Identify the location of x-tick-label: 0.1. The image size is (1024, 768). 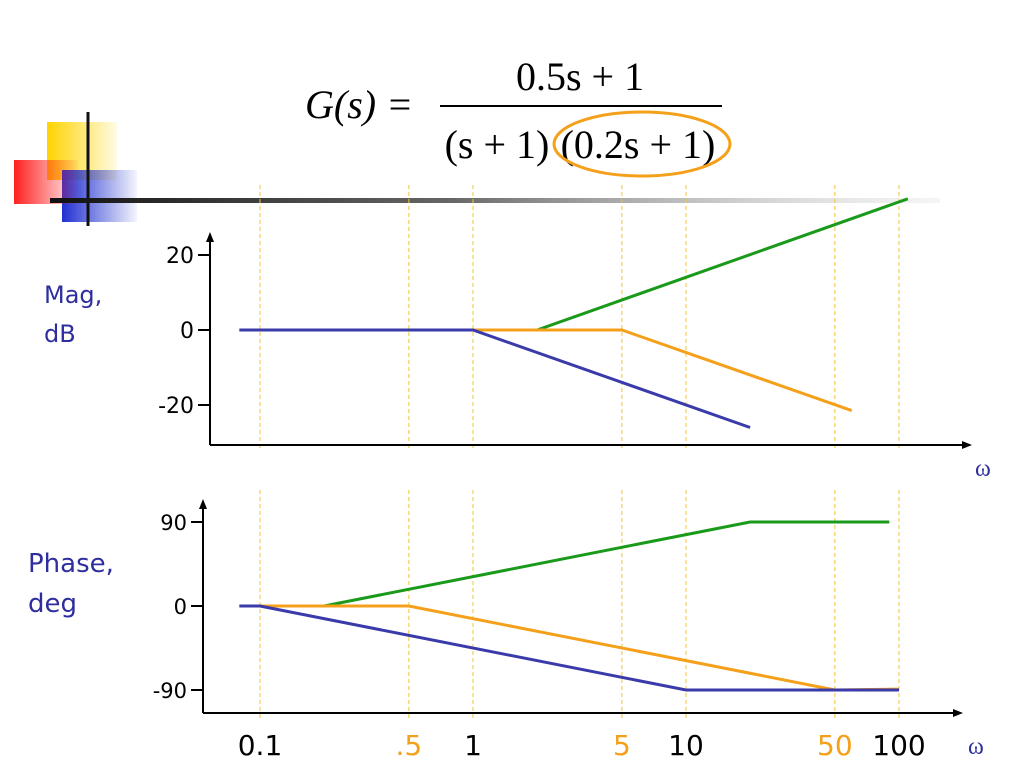
(260, 745).